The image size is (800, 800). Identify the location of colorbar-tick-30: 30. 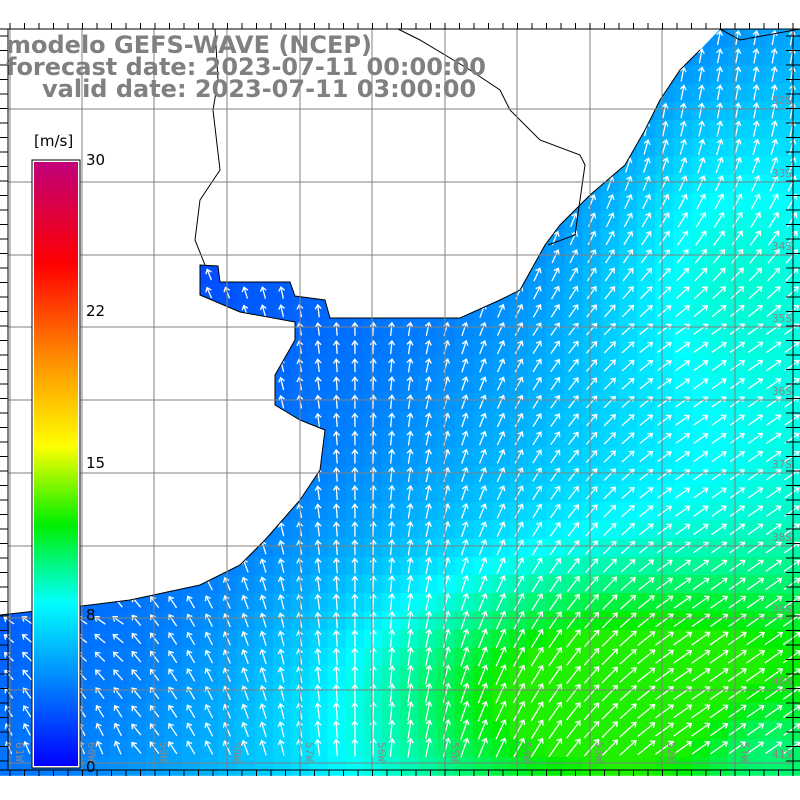
(96, 160).